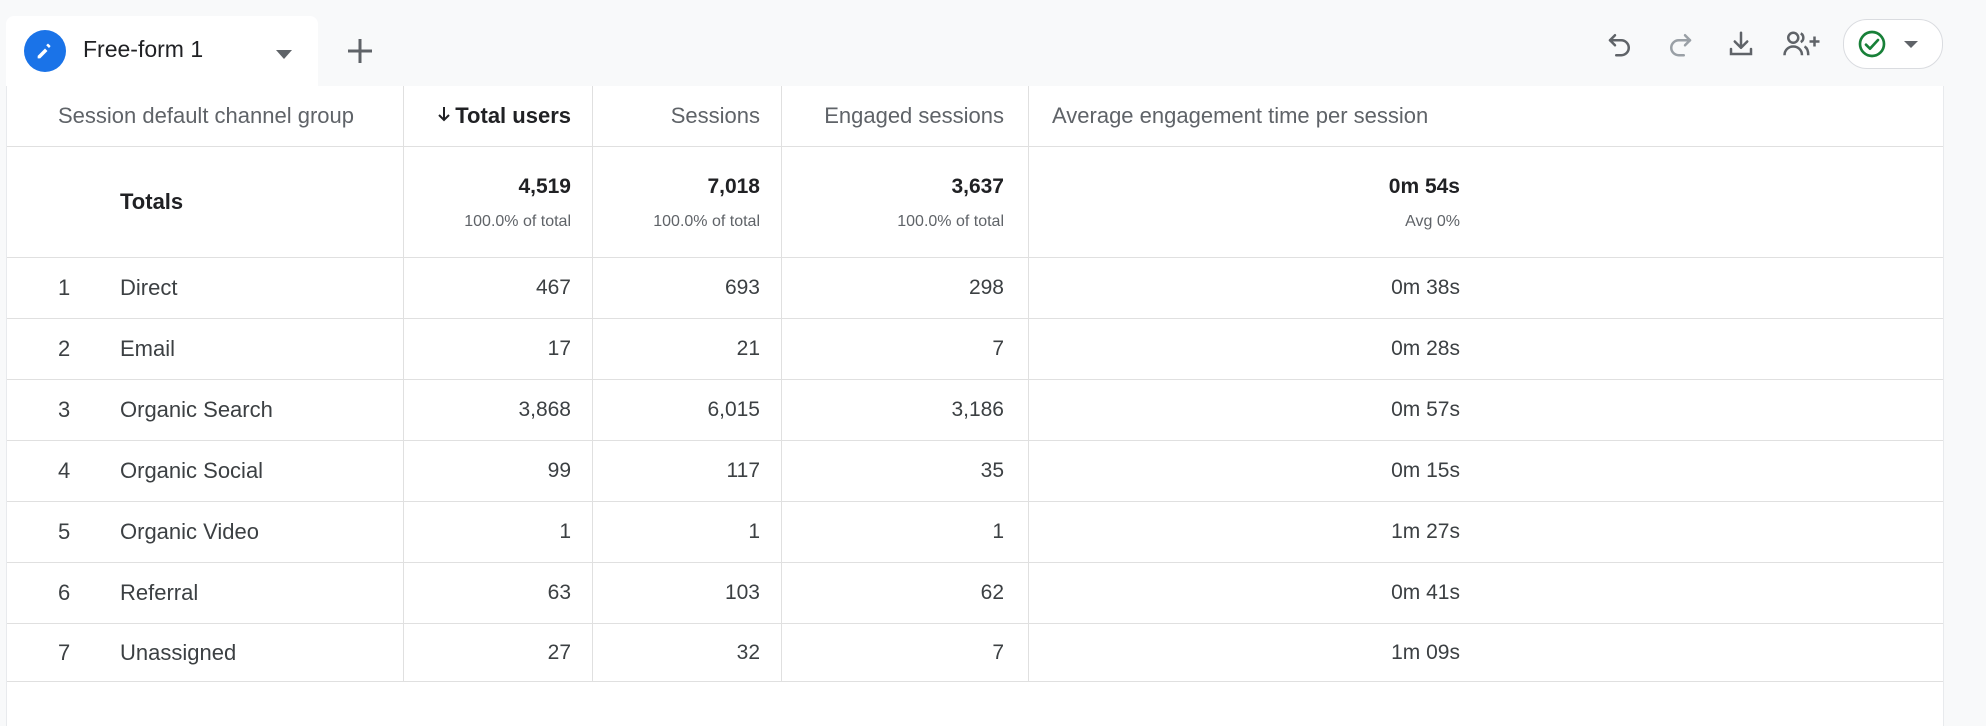 This screenshot has width=1986, height=726. I want to click on row-index: 3, so click(64, 409).